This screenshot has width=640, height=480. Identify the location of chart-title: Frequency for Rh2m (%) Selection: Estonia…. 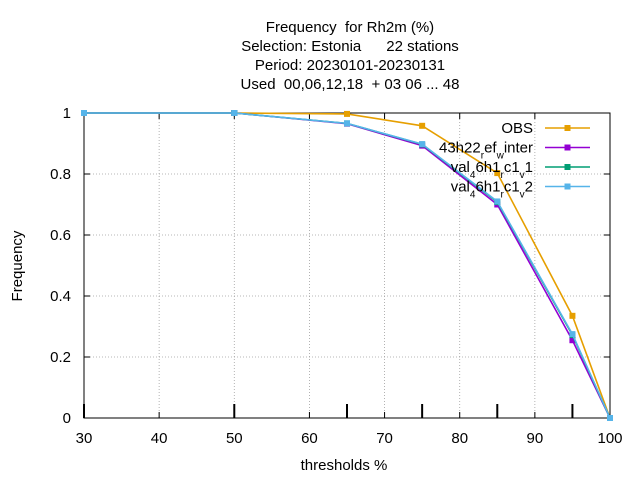
(350, 56).